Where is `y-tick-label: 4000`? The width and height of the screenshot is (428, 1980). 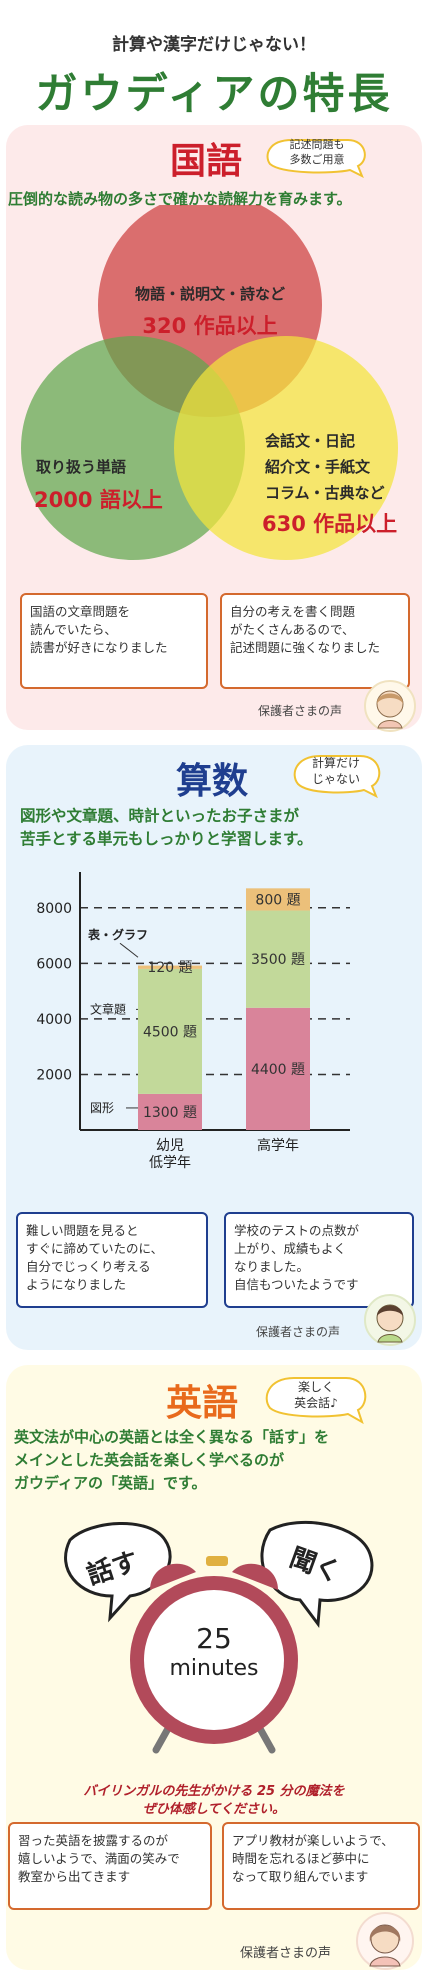
y-tick-label: 4000 is located at coordinates (54, 1020).